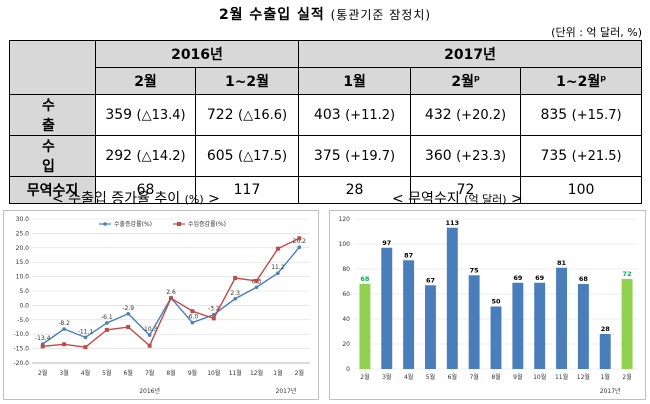  What do you see at coordinates (355, 156) in the screenshot?
I see `table-cell: 375 (+19.7)` at bounding box center [355, 156].